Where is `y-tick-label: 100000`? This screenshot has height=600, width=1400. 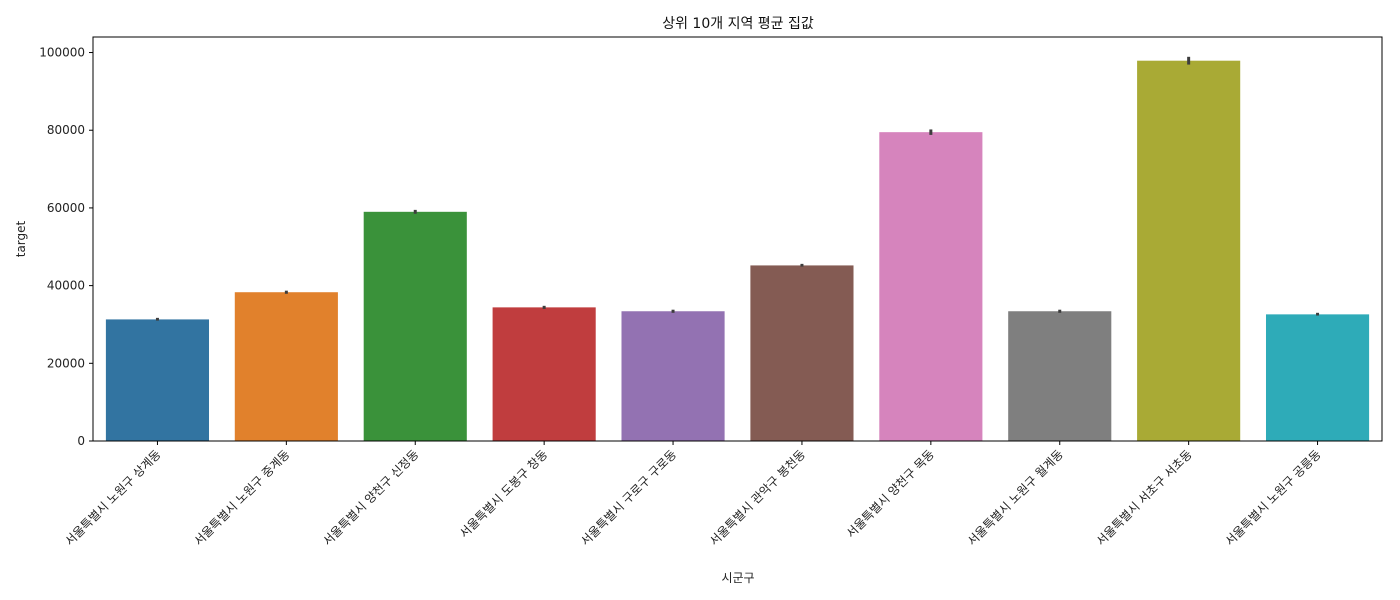 y-tick-label: 100000 is located at coordinates (62, 53).